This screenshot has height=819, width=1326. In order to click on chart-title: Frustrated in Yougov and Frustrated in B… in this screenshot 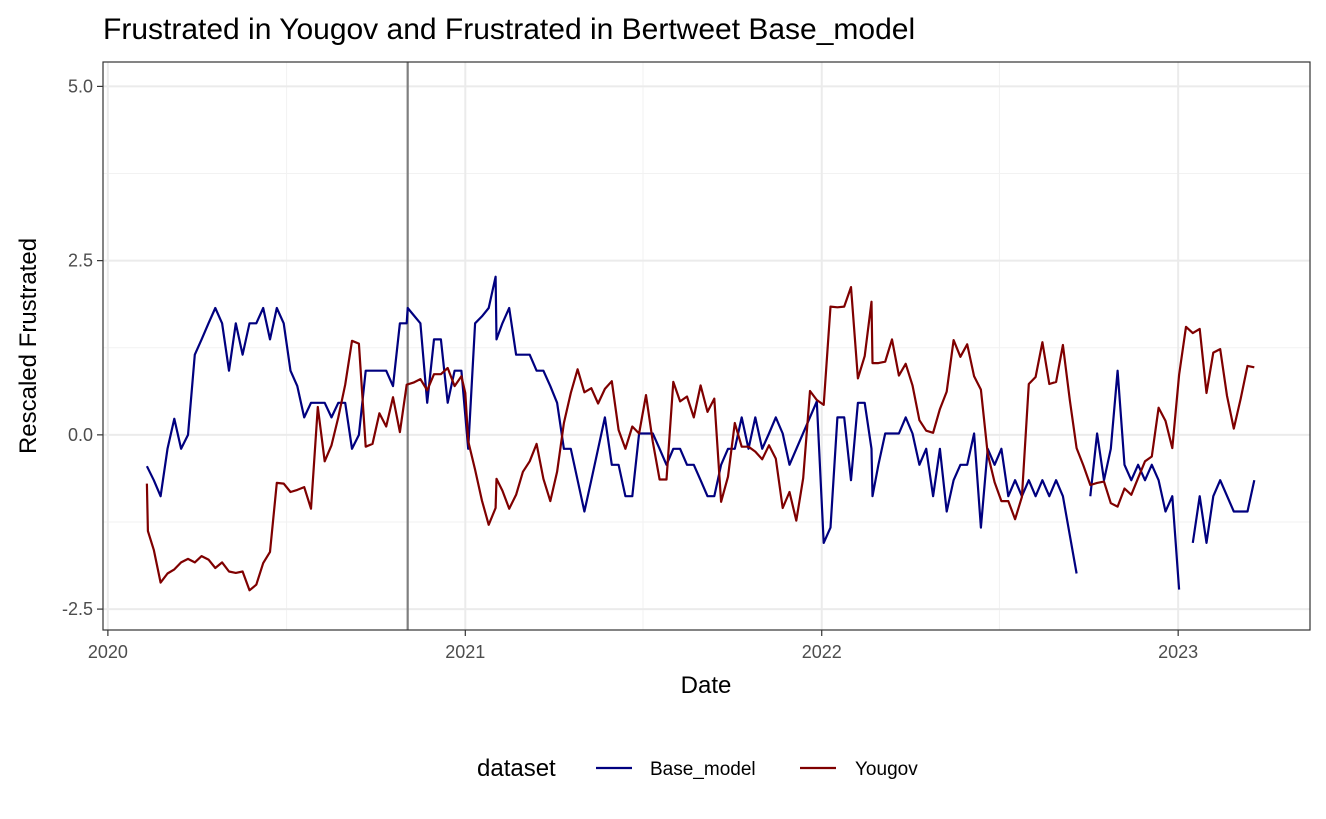, I will do `click(509, 29)`.